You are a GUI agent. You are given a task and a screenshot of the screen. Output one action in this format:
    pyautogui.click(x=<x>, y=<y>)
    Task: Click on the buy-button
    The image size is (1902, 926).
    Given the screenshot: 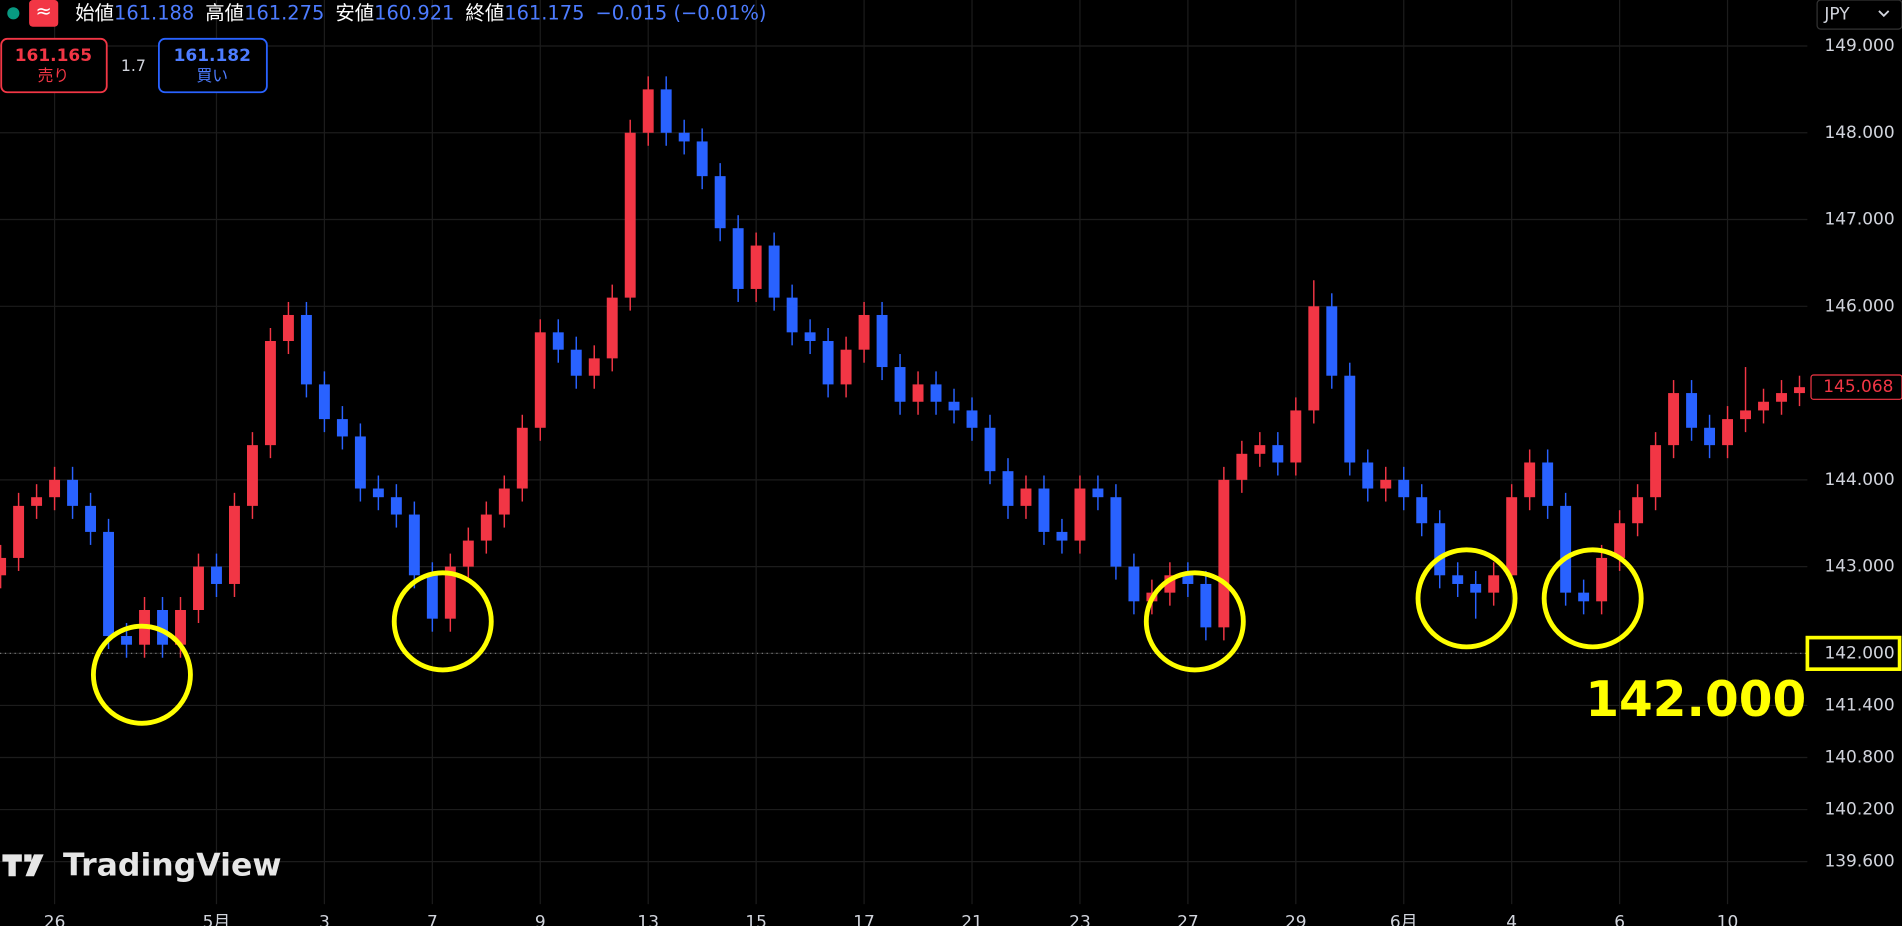 What is the action you would take?
    pyautogui.click(x=212, y=65)
    